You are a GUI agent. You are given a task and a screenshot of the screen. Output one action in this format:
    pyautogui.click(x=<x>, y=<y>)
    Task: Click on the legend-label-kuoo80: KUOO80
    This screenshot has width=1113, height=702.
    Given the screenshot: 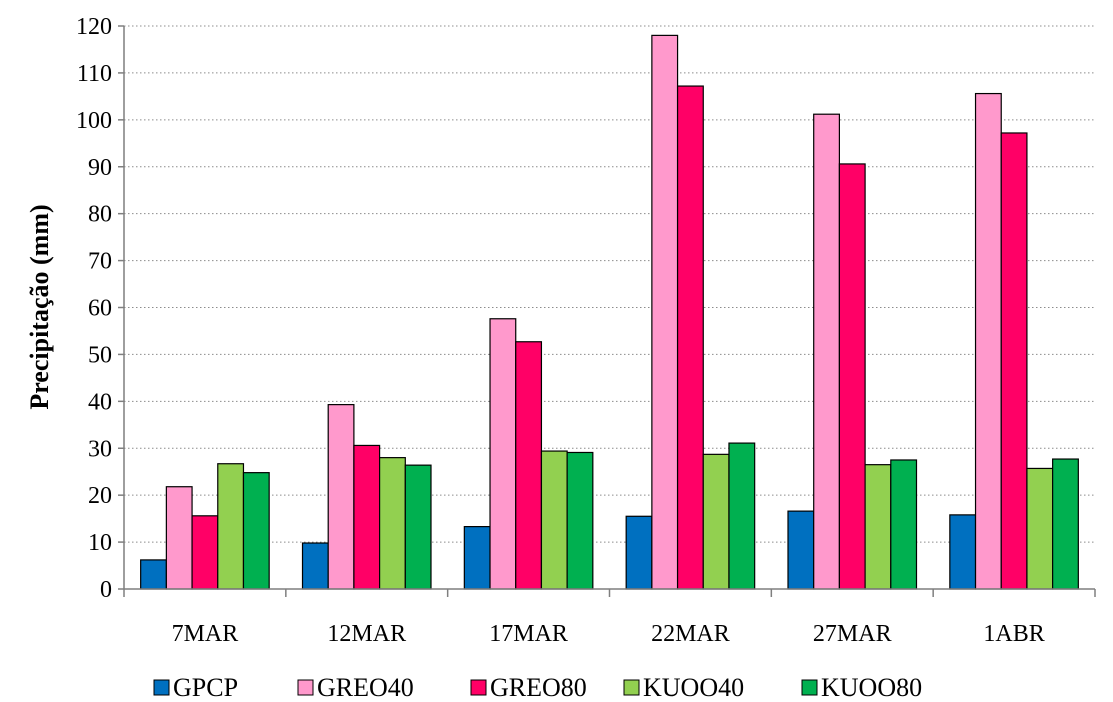 What is the action you would take?
    pyautogui.click(x=871, y=687)
    